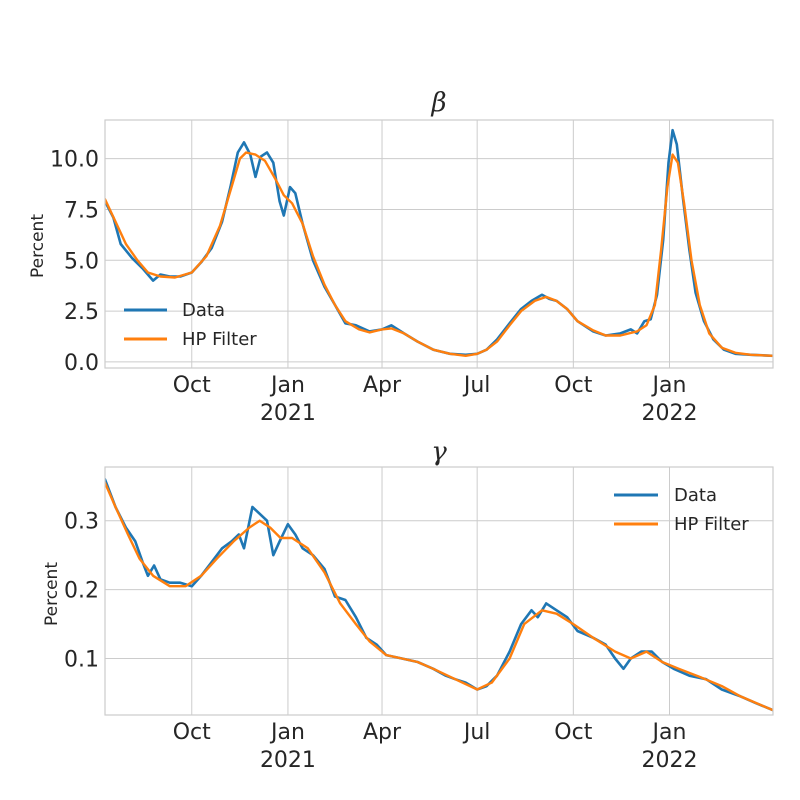  What do you see at coordinates (476, 732) in the screenshot?
I see `gamma-x-tick-label: Jul` at bounding box center [476, 732].